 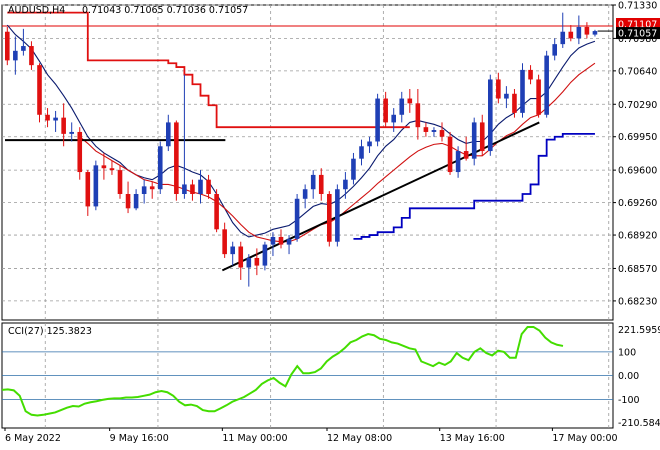 I want to click on price-tick-label: 0.68570, so click(x=637, y=269).